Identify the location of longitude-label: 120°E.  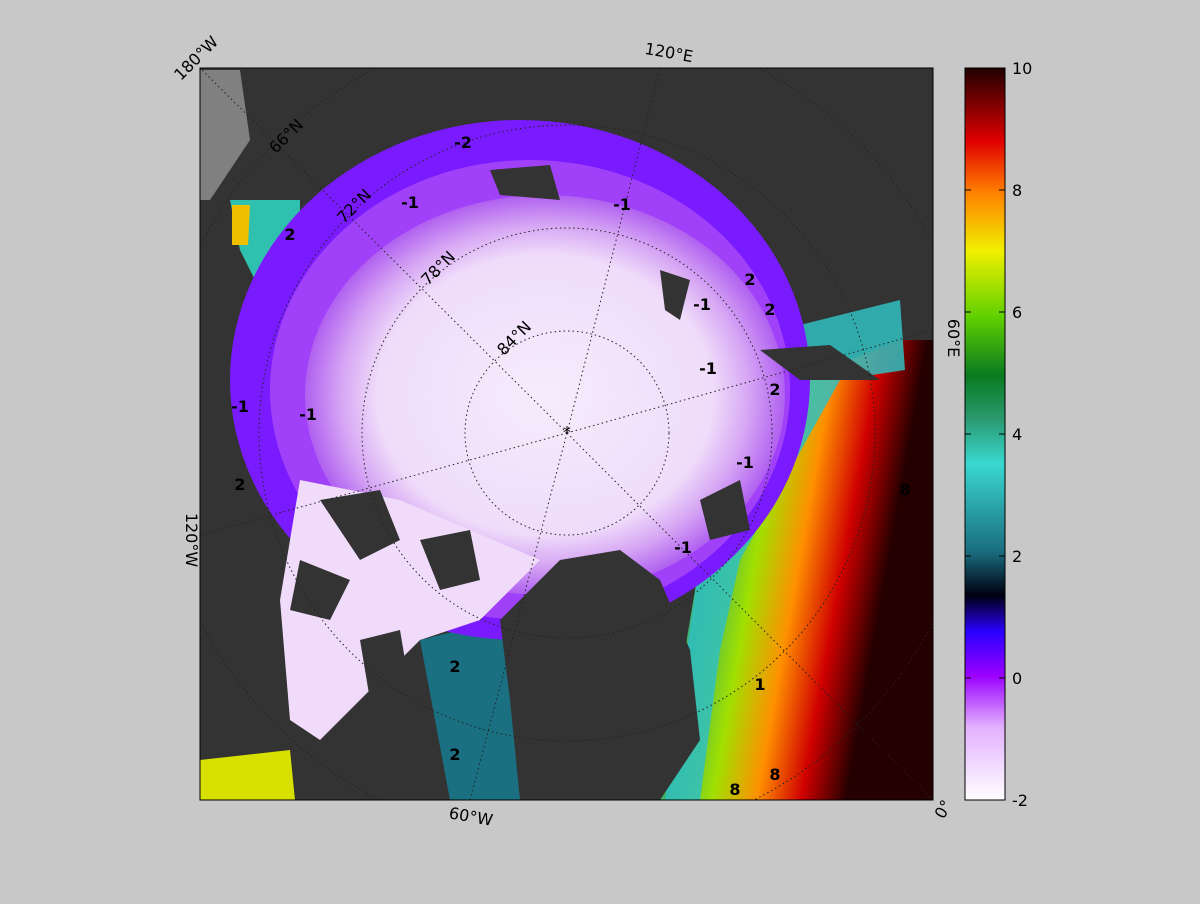
(668, 52).